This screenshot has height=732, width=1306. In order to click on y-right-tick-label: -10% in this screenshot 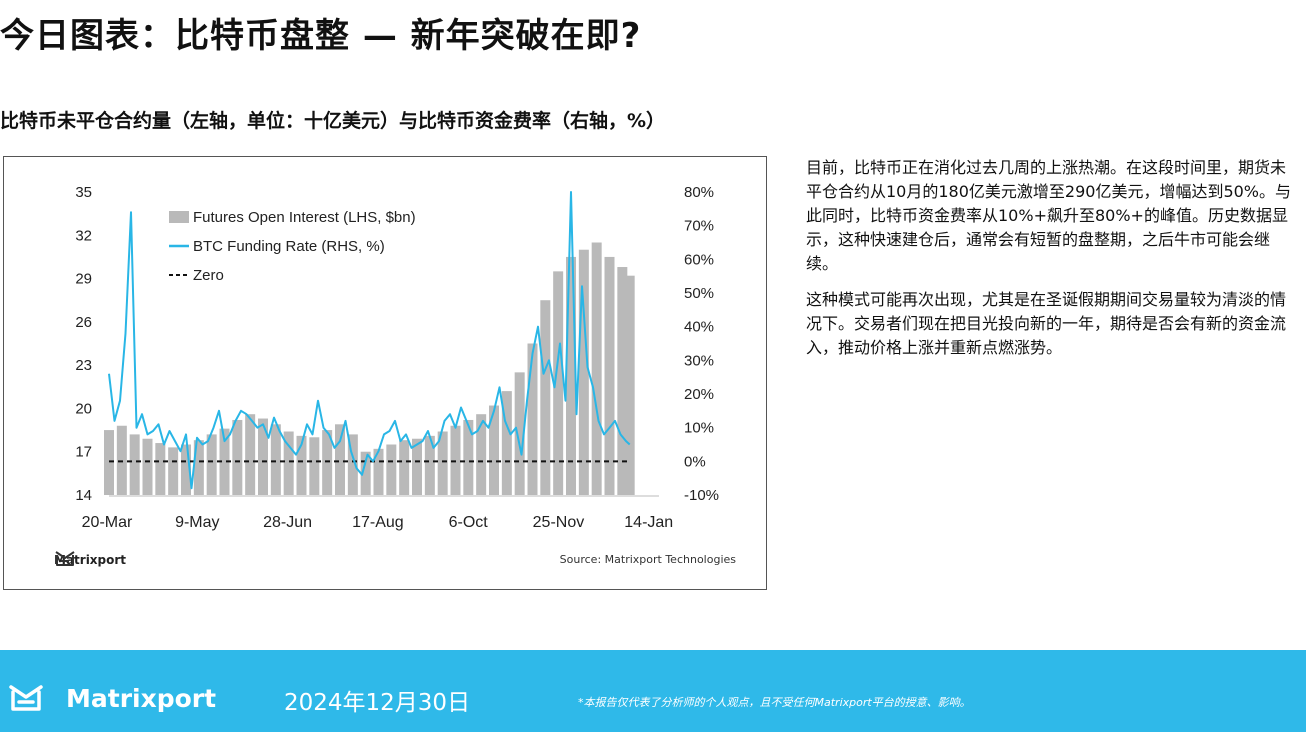, I will do `click(701, 495)`.